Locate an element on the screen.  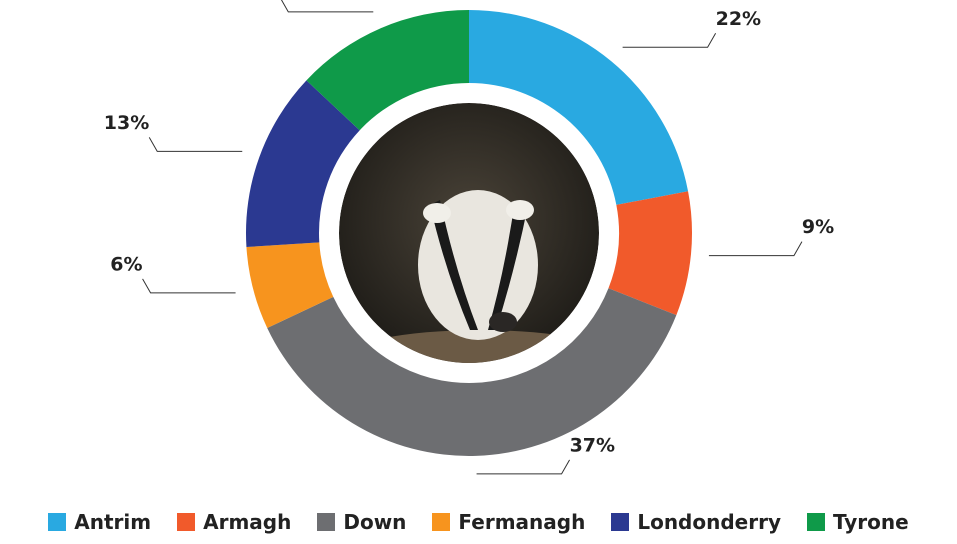
data-label: 22% is located at coordinates (738, 19).